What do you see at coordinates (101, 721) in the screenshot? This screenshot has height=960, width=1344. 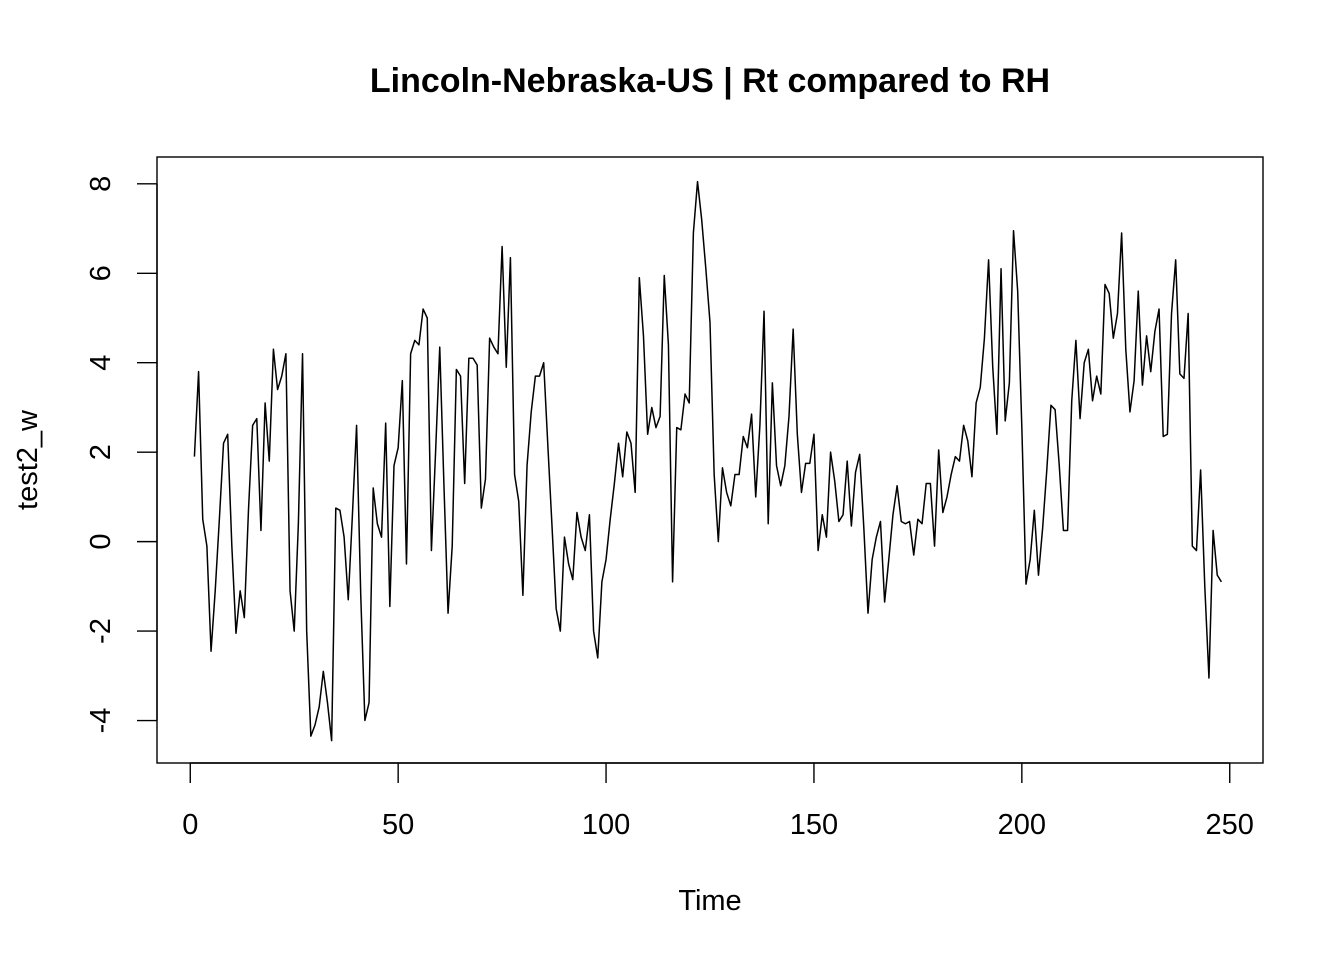 I see `y-tick-label: -4` at bounding box center [101, 721].